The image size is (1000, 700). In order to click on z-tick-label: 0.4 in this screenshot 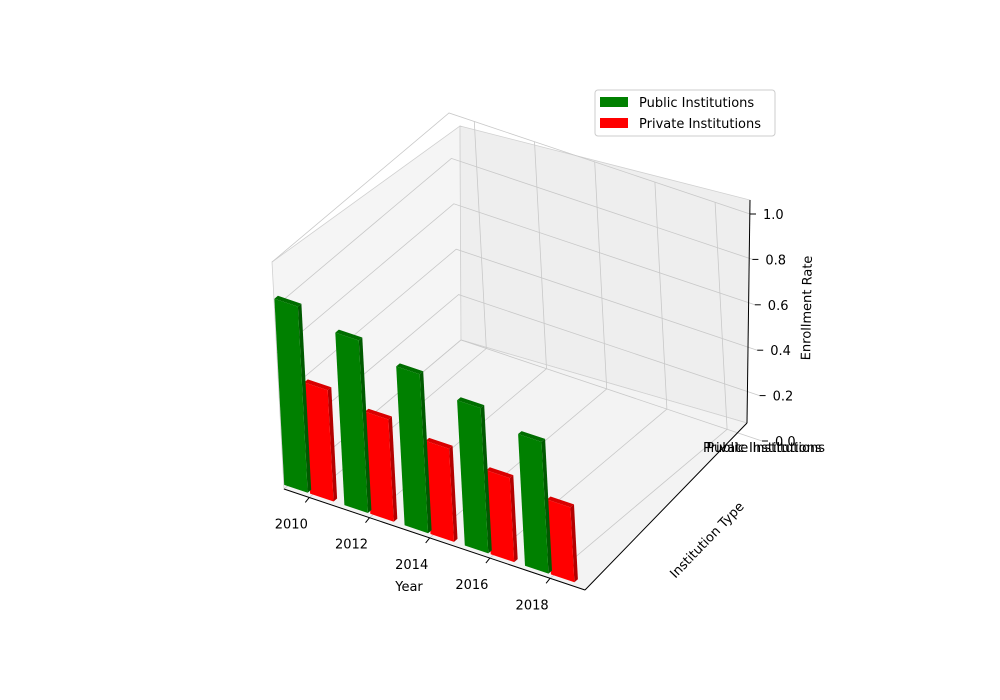, I will do `click(780, 351)`.